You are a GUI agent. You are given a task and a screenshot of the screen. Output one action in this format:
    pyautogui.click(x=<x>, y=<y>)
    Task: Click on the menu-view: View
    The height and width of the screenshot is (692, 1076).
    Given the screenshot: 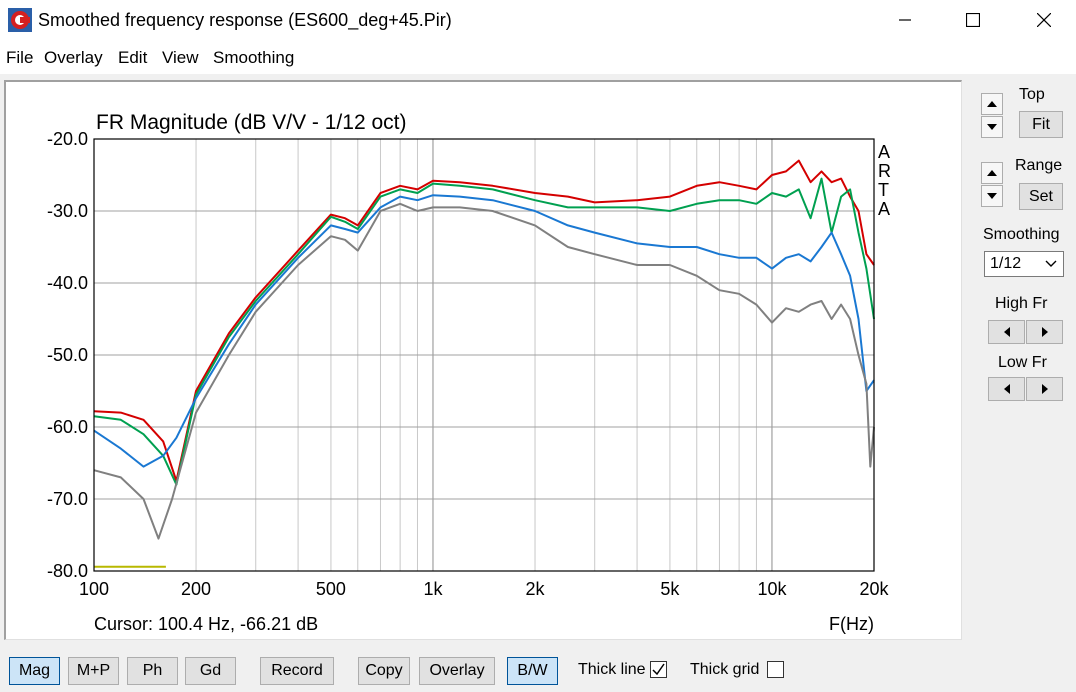 What is the action you would take?
    pyautogui.click(x=180, y=57)
    